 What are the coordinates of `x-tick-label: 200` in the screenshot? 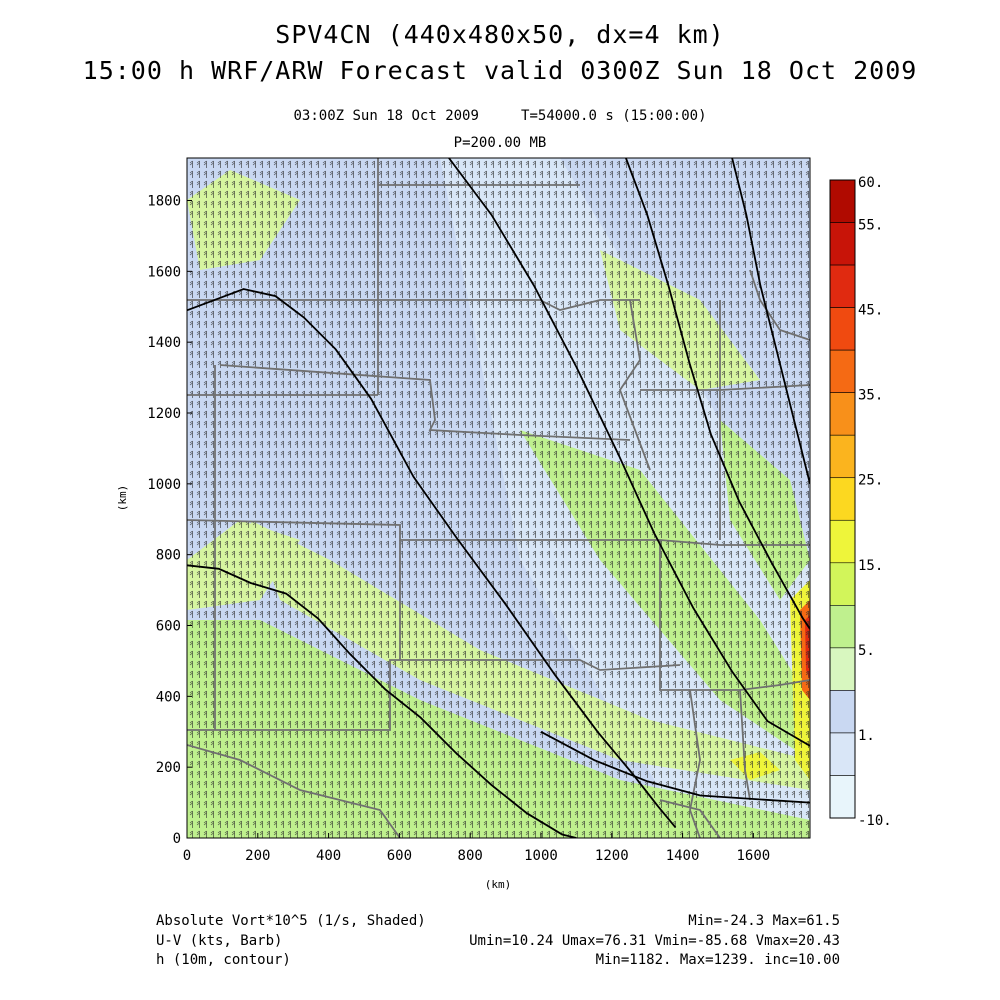 It's located at (257, 856).